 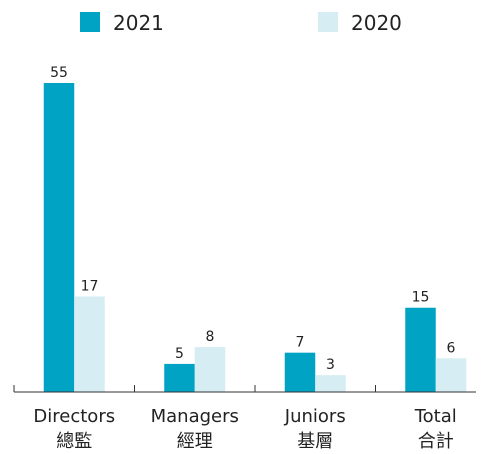 I want to click on value-label: 7, so click(x=300, y=343).